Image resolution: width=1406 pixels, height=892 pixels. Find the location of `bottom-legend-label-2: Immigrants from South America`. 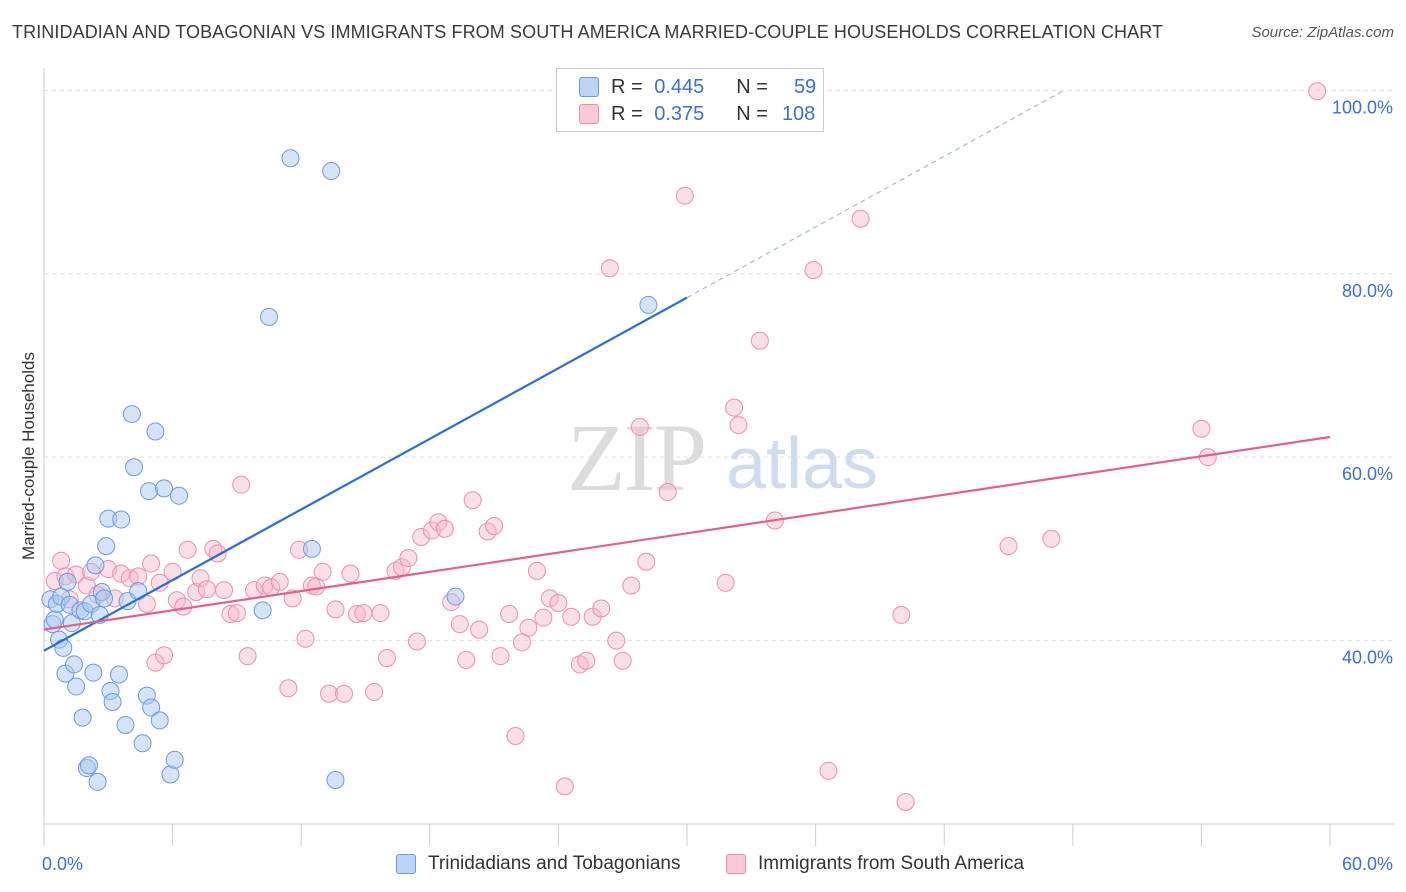

bottom-legend-label-2: Immigrants from South America is located at coordinates (891, 863).